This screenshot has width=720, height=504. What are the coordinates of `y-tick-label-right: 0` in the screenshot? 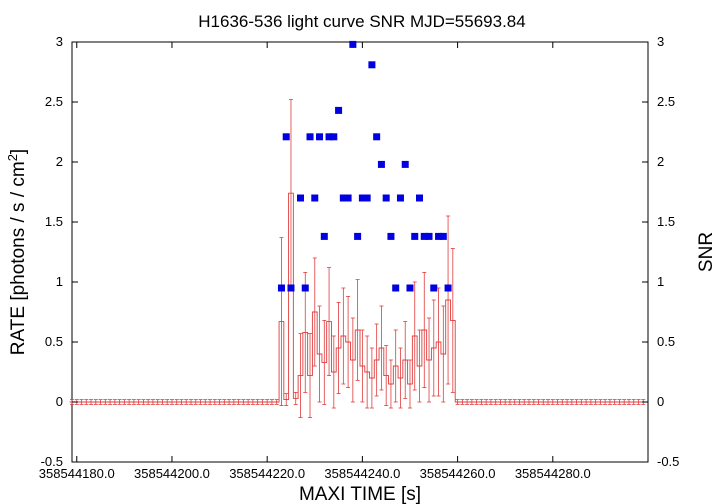 It's located at (660, 401).